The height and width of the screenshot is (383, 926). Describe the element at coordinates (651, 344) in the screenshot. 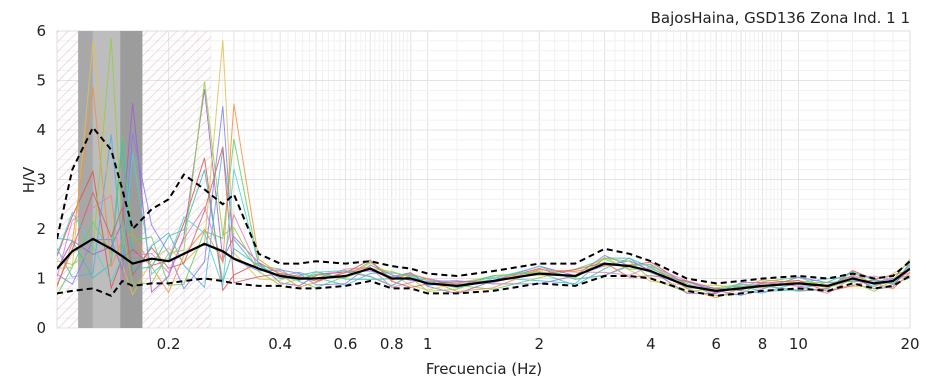

I see `x-tick-label: 4` at that location.